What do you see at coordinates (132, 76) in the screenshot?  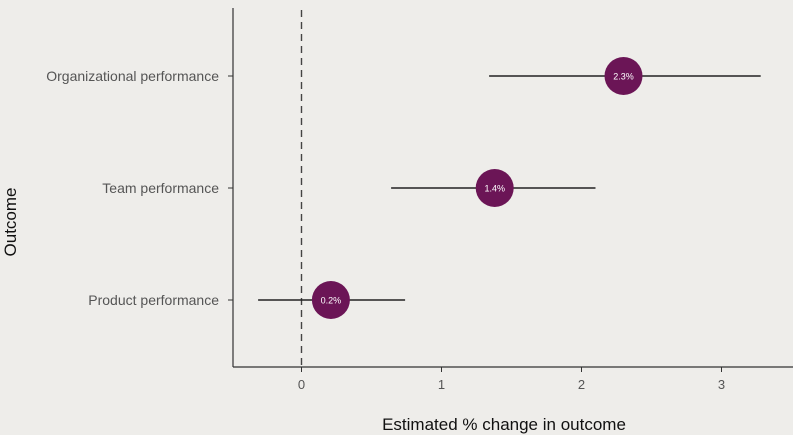 I see `category-label: Organizational performance` at bounding box center [132, 76].